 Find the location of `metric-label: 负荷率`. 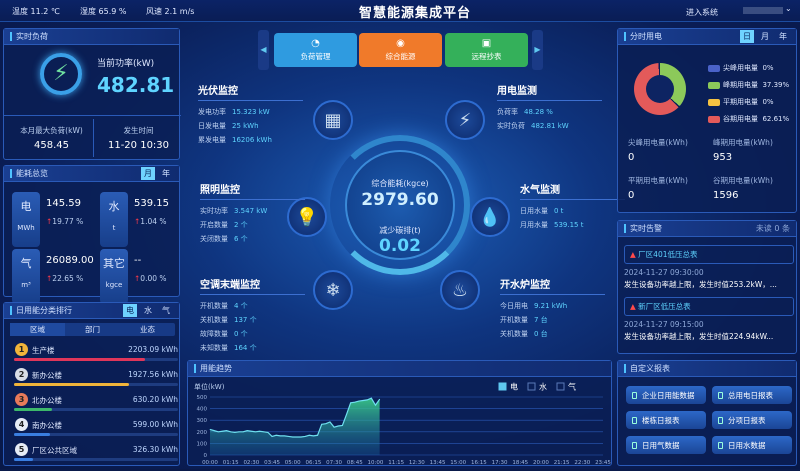

metric-label: 负荷率 is located at coordinates (507, 112).